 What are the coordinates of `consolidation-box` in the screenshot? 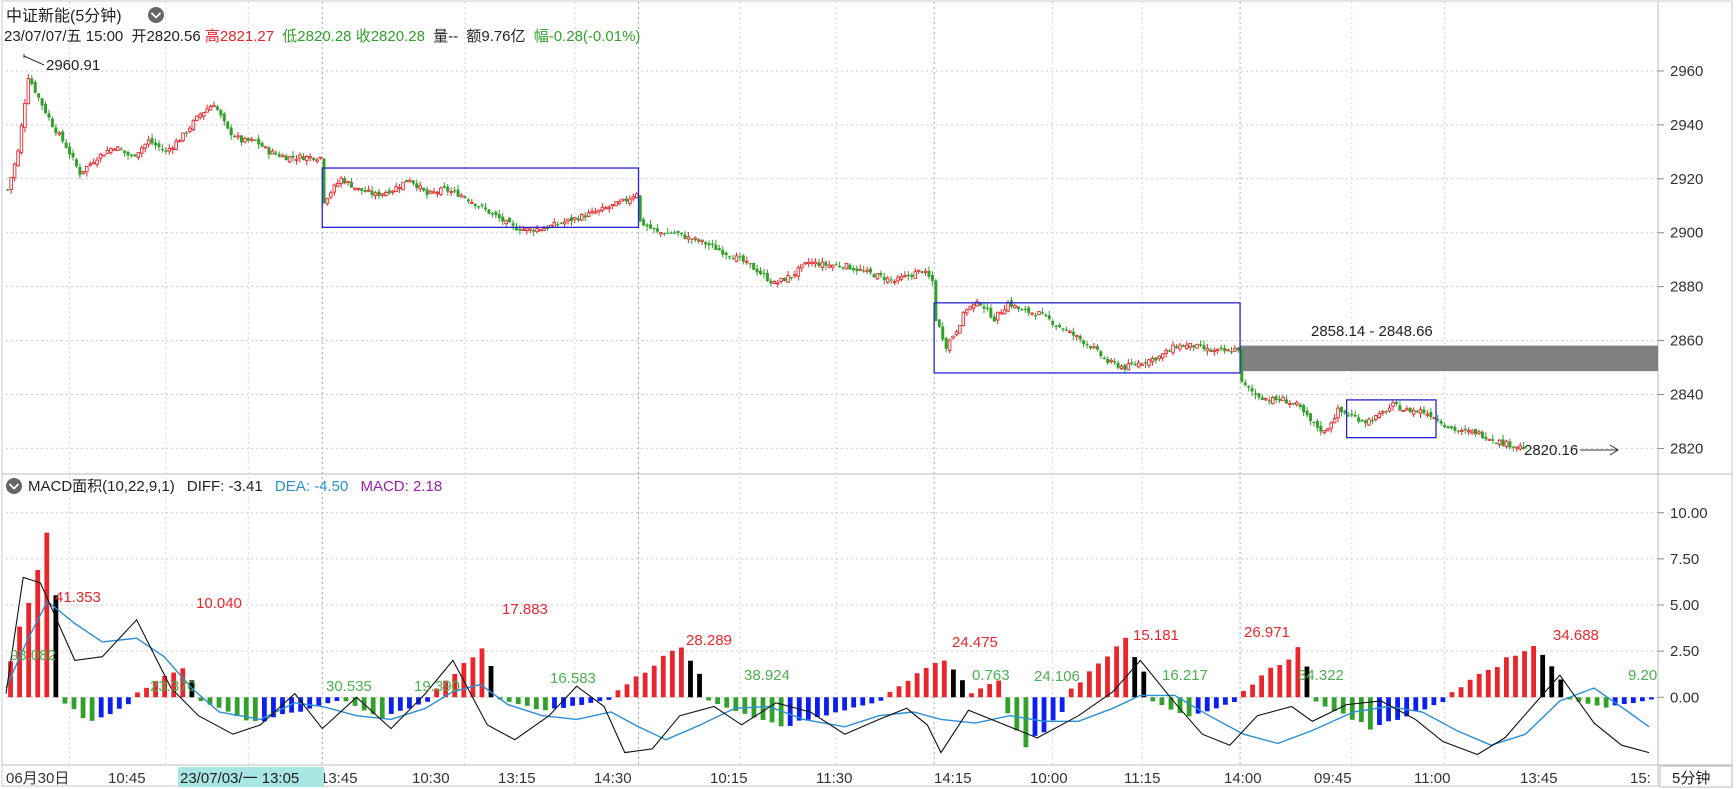 It's located at (1087, 338).